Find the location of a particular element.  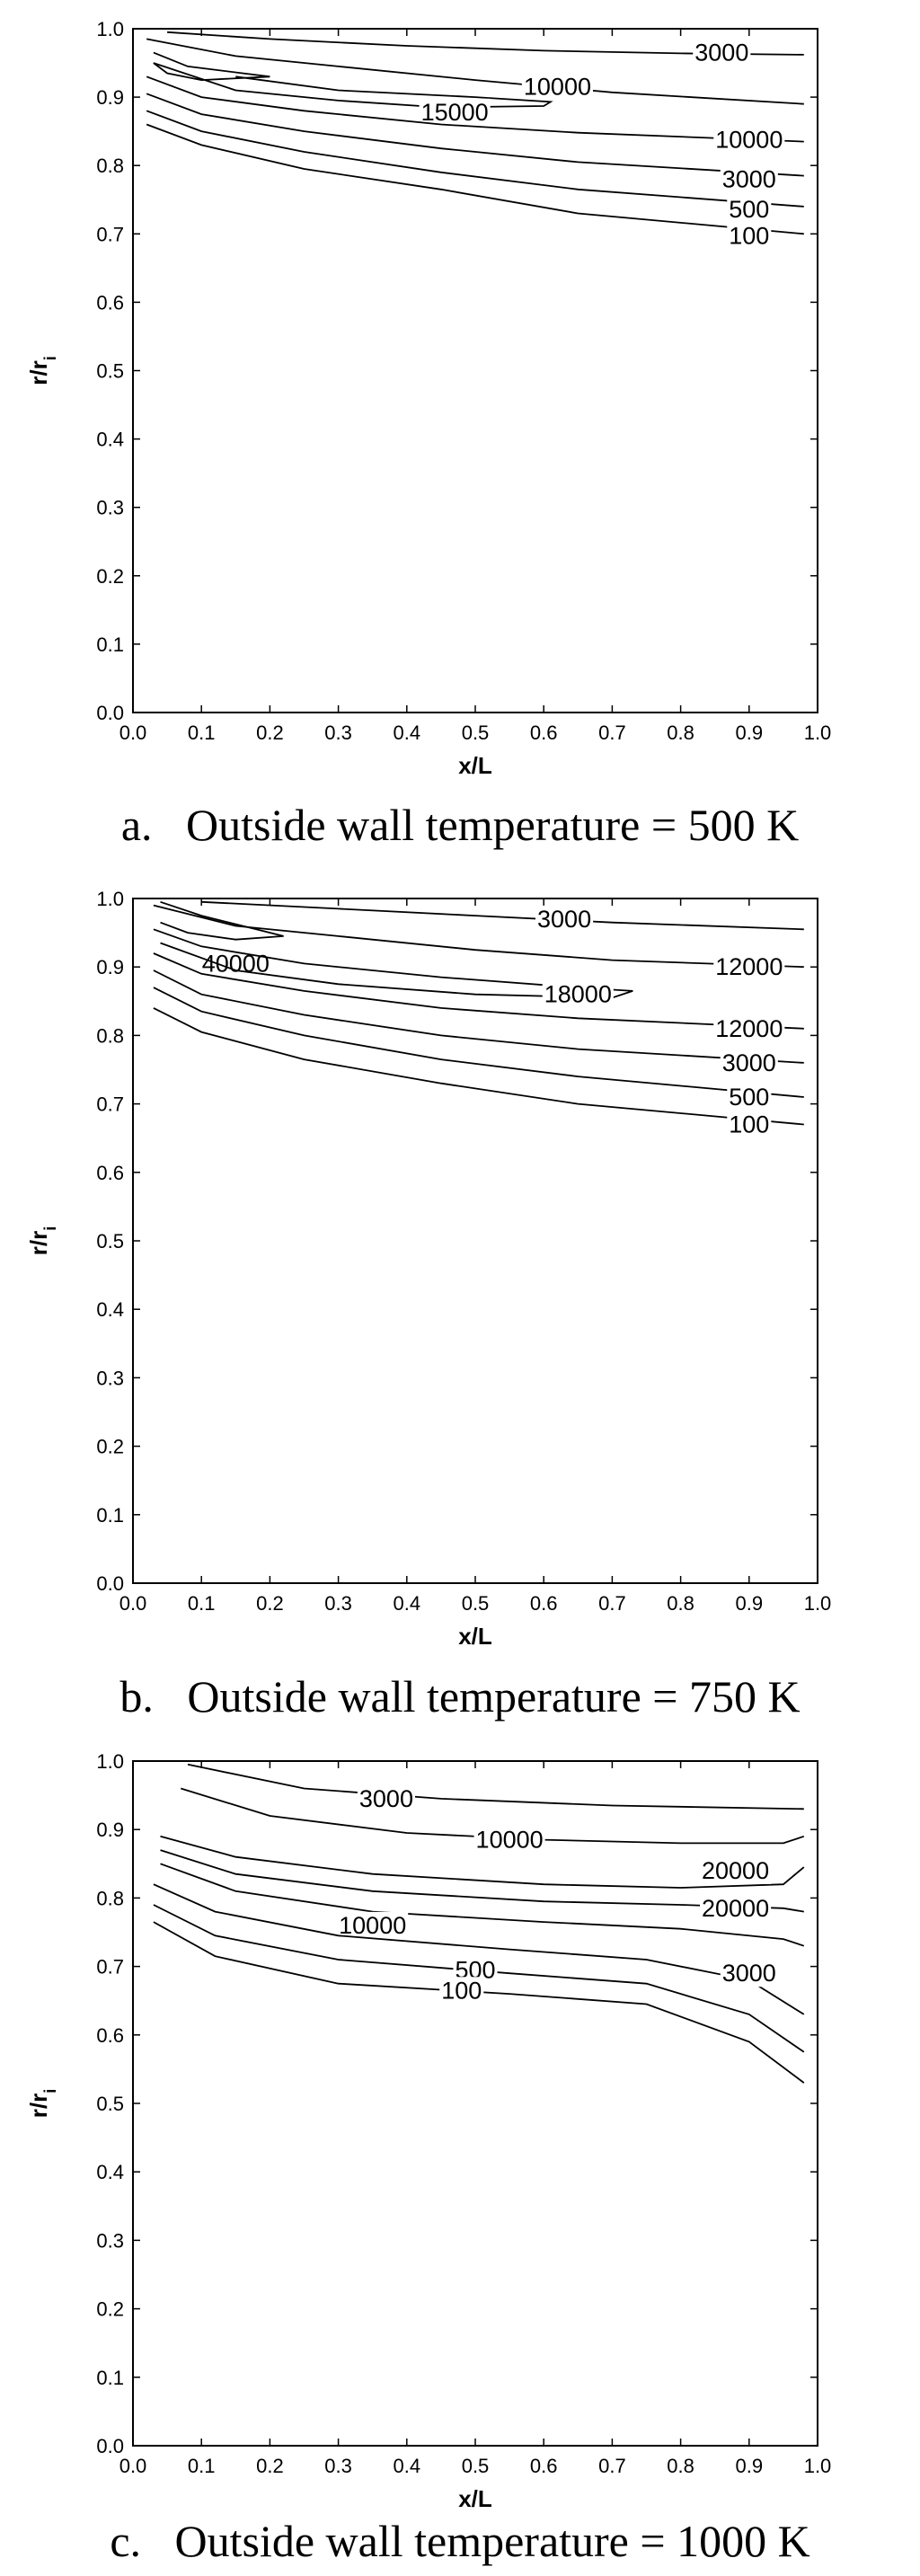

contour-label-10000: 10000 is located at coordinates (749, 139).